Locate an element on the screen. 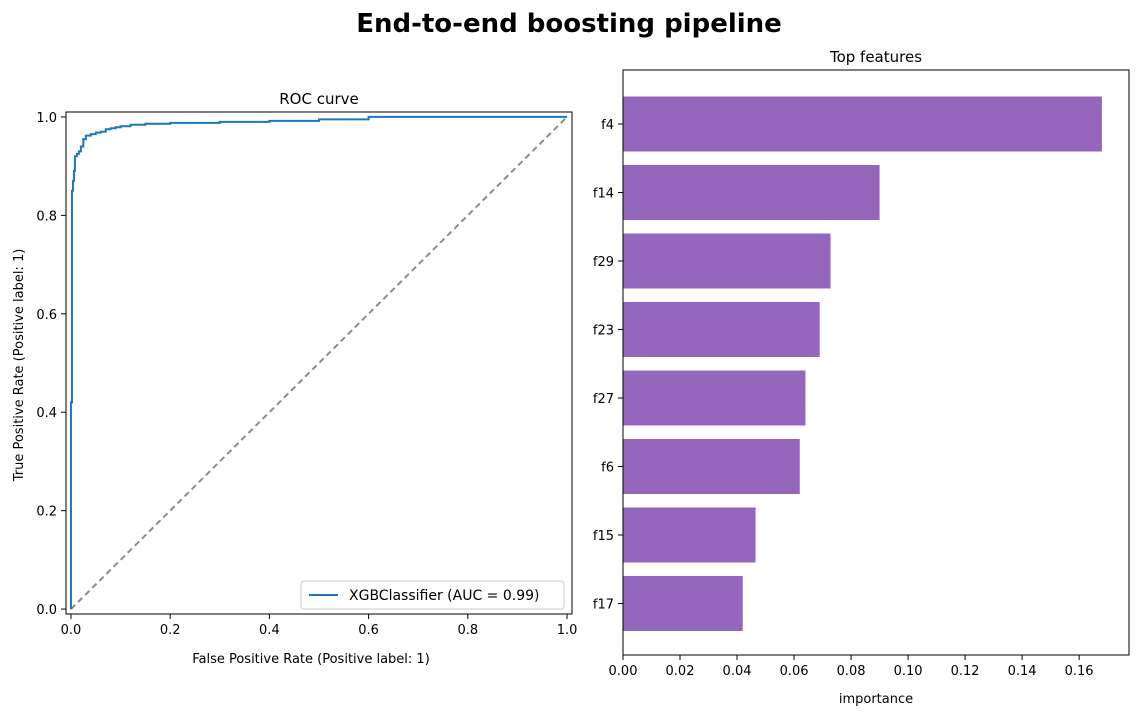 This screenshot has height=716, width=1139. roc-x-tick-label: 0.8 is located at coordinates (467, 630).